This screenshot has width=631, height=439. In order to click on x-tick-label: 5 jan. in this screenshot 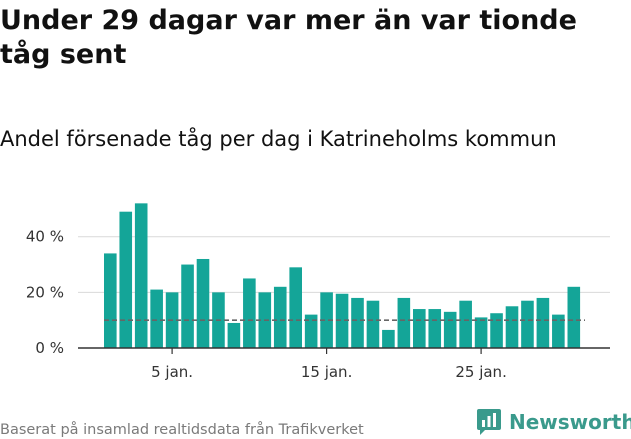, I will do `click(172, 372)`.